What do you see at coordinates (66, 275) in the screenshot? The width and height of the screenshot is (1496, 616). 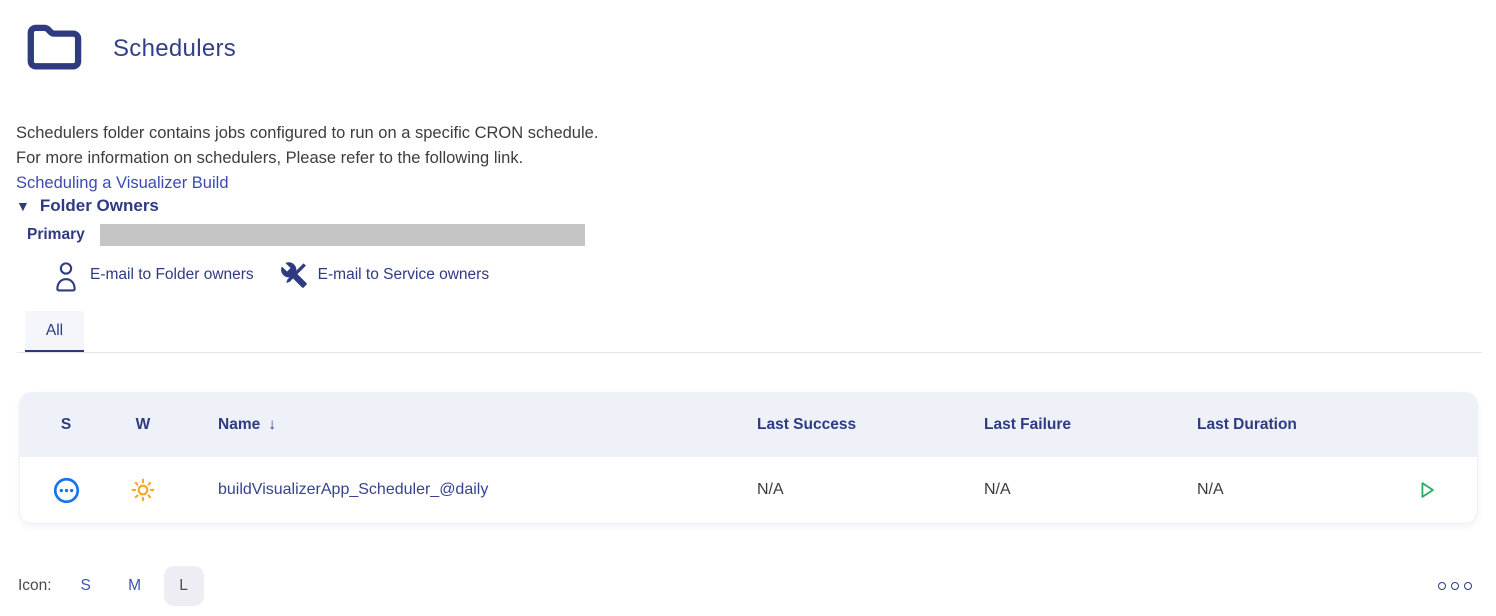 I see `person-icon` at bounding box center [66, 275].